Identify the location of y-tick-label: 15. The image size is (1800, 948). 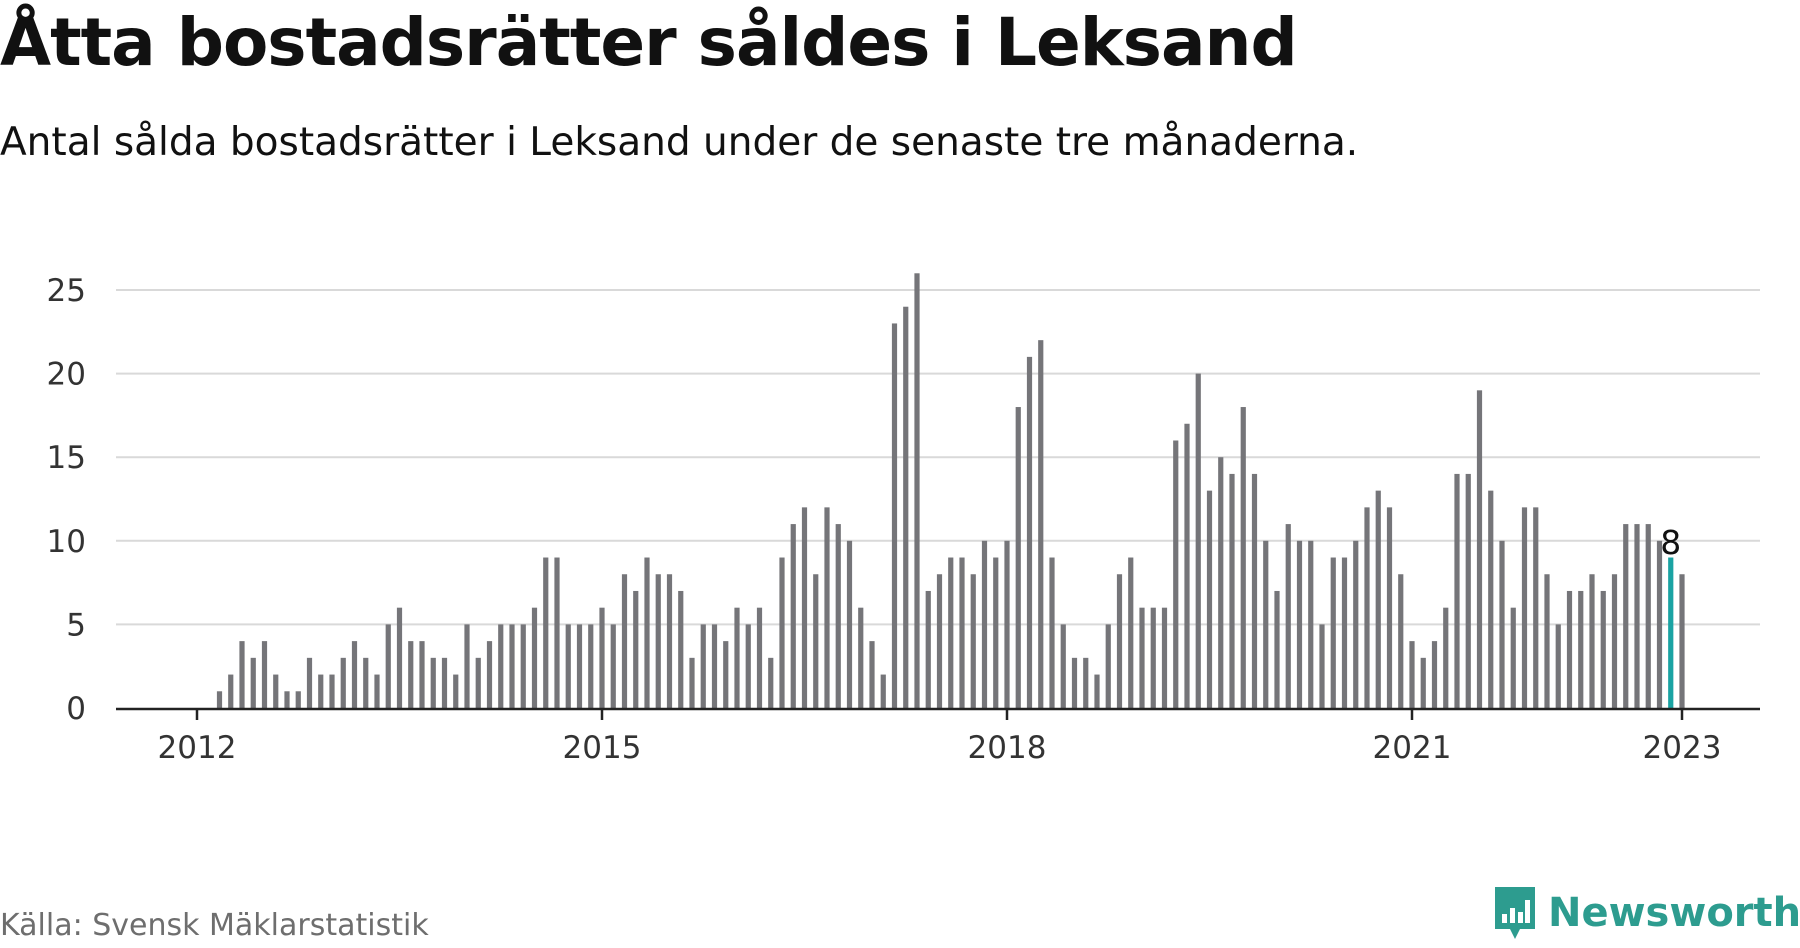
(66, 458).